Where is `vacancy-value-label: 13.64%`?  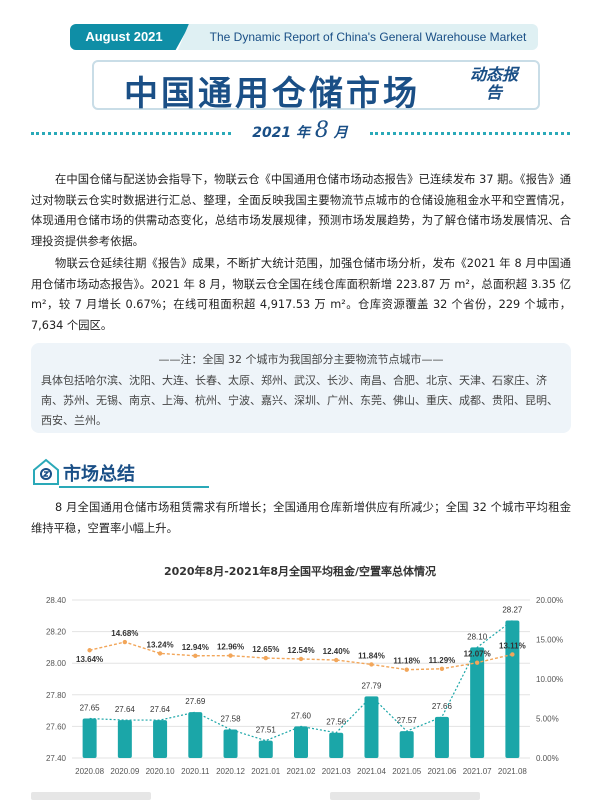 vacancy-value-label: 13.64% is located at coordinates (89, 659).